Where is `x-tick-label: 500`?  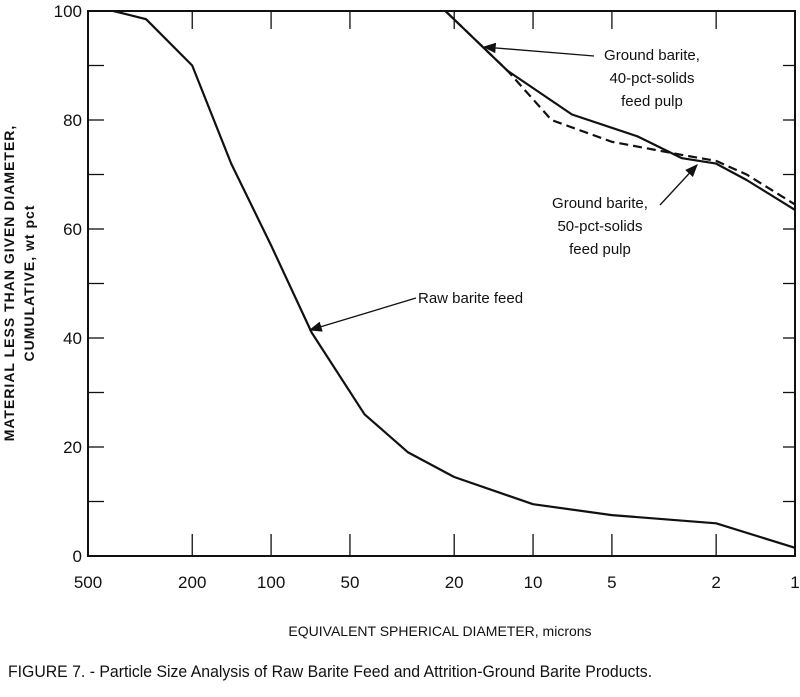 x-tick-label: 500 is located at coordinates (88, 582).